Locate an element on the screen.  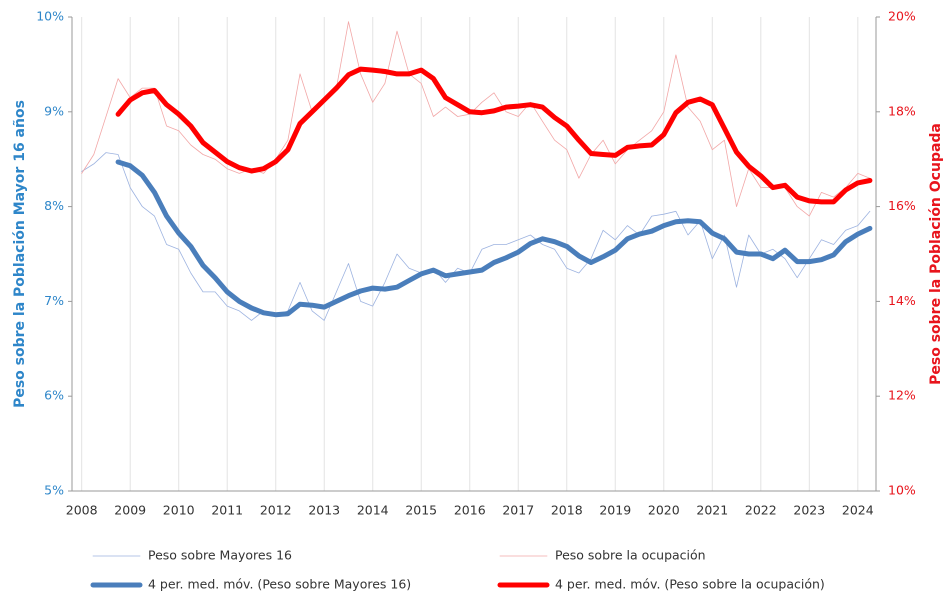
x-tick-label: 2016 is located at coordinates (470, 510).